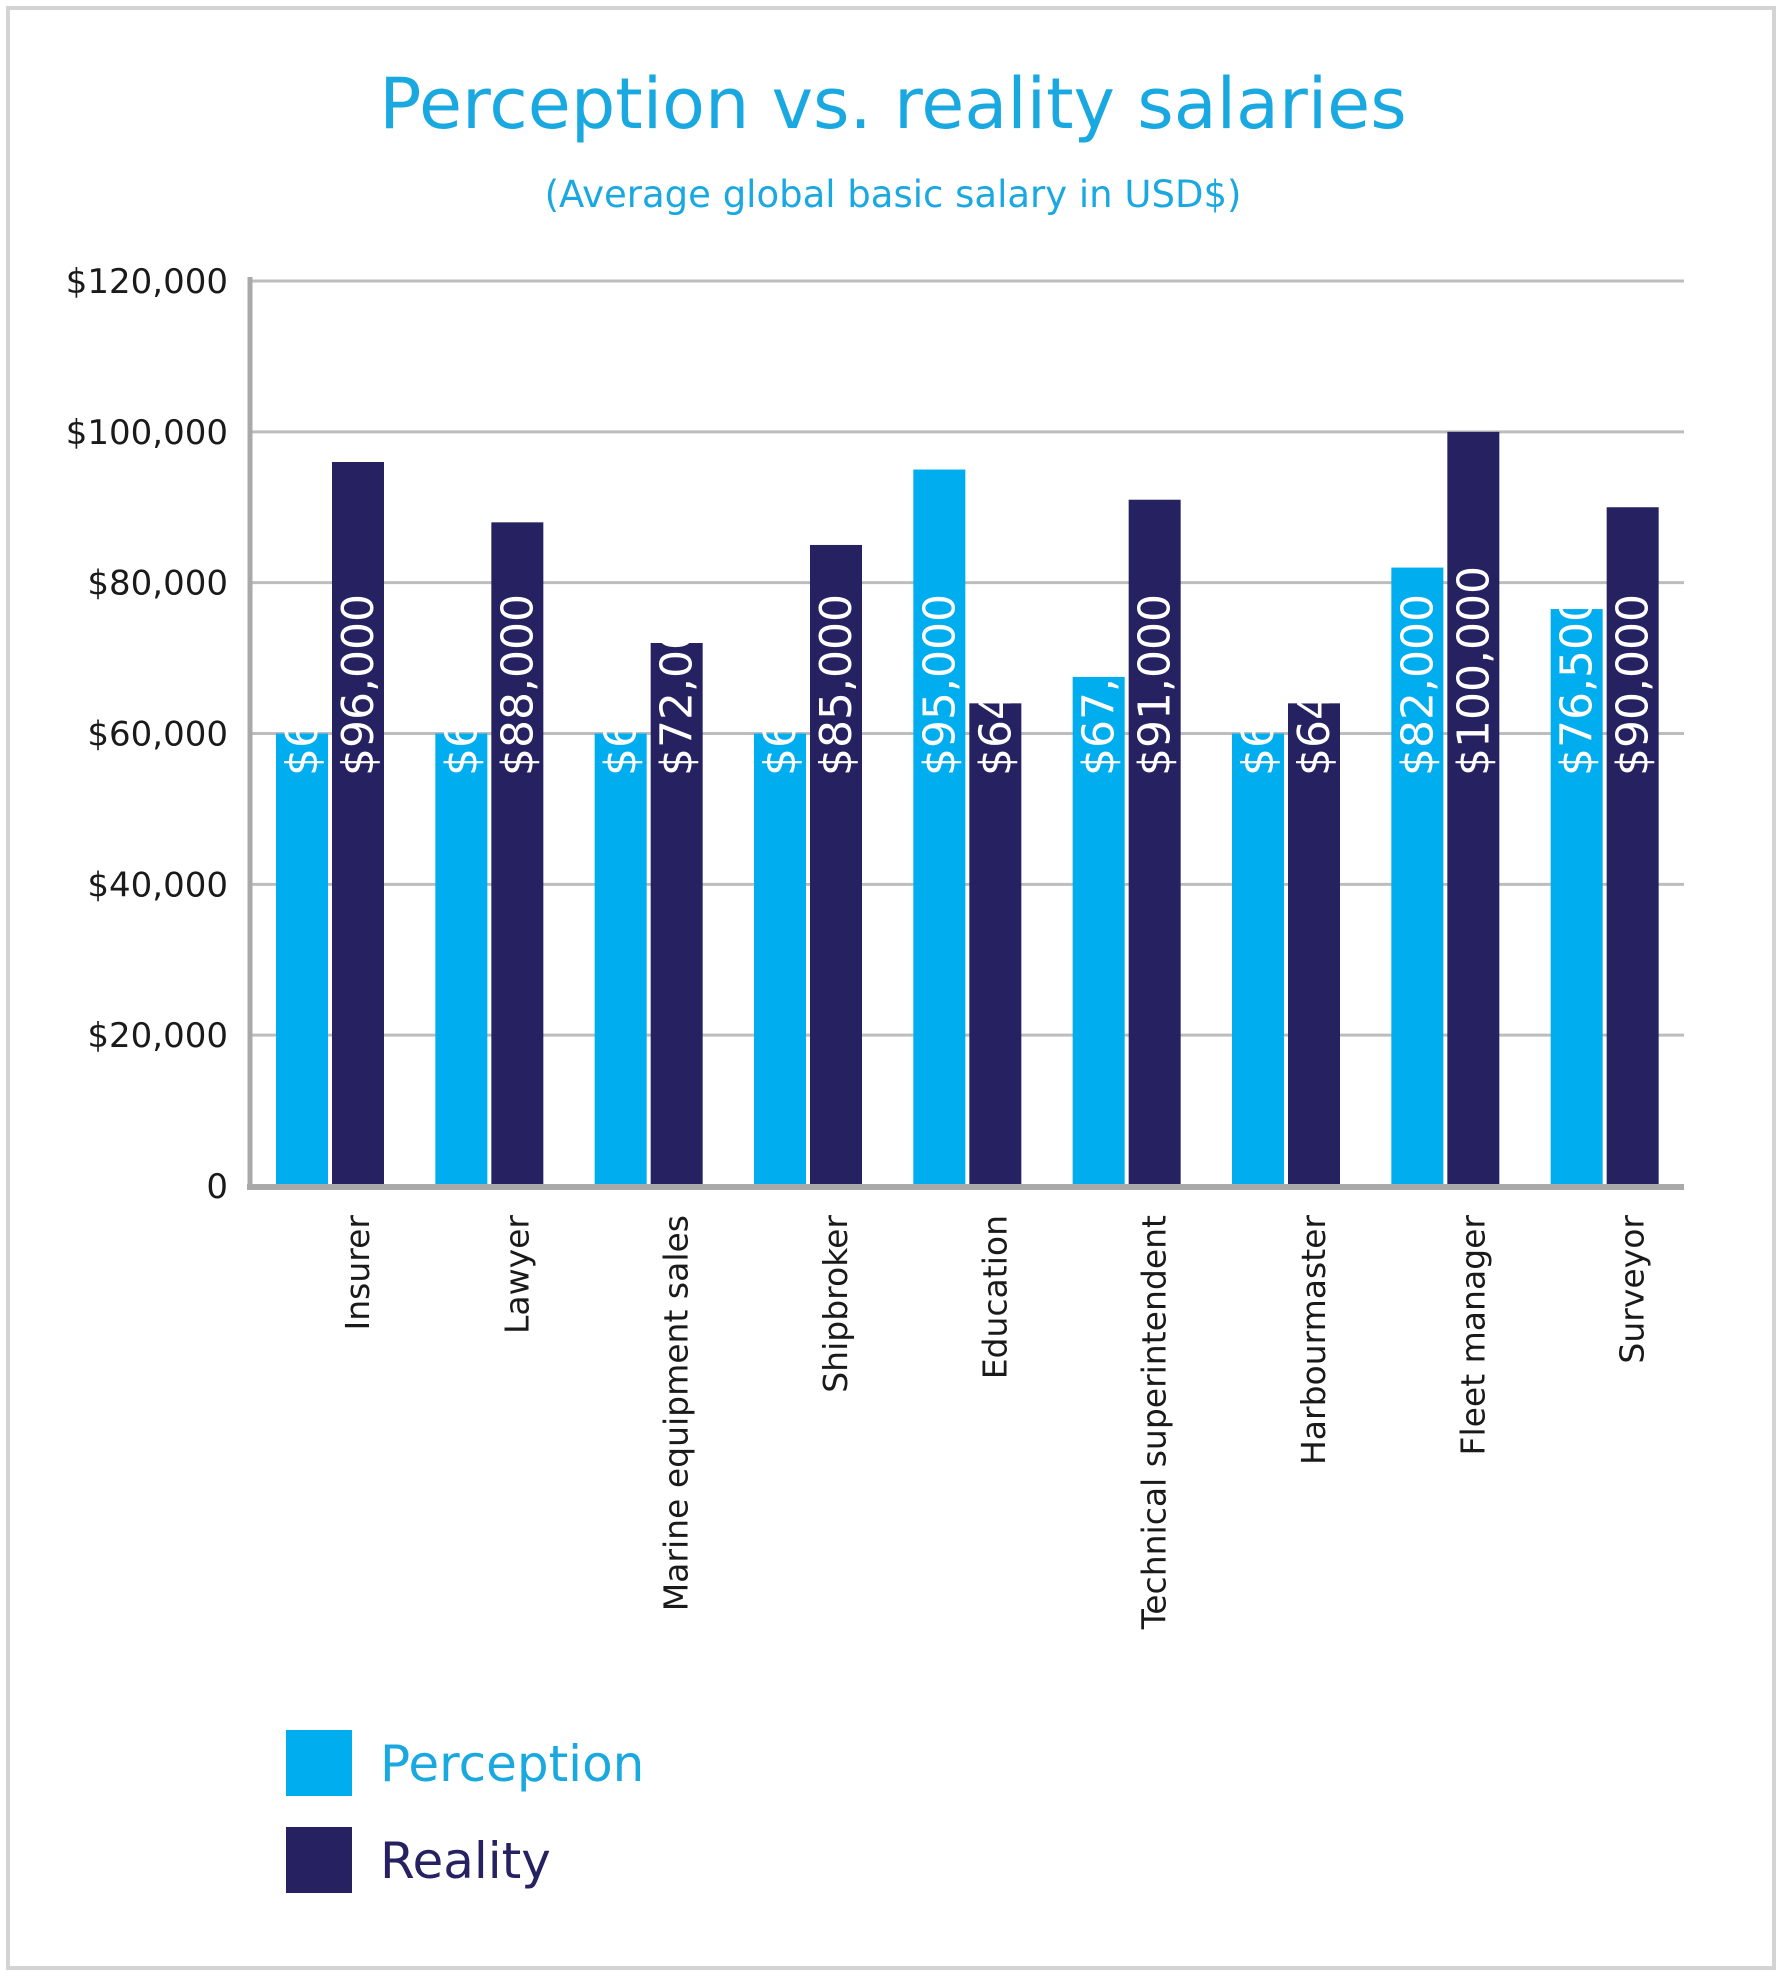  Describe the element at coordinates (1314, 944) in the screenshot. I see `bar-reality-harbourmaster` at that location.